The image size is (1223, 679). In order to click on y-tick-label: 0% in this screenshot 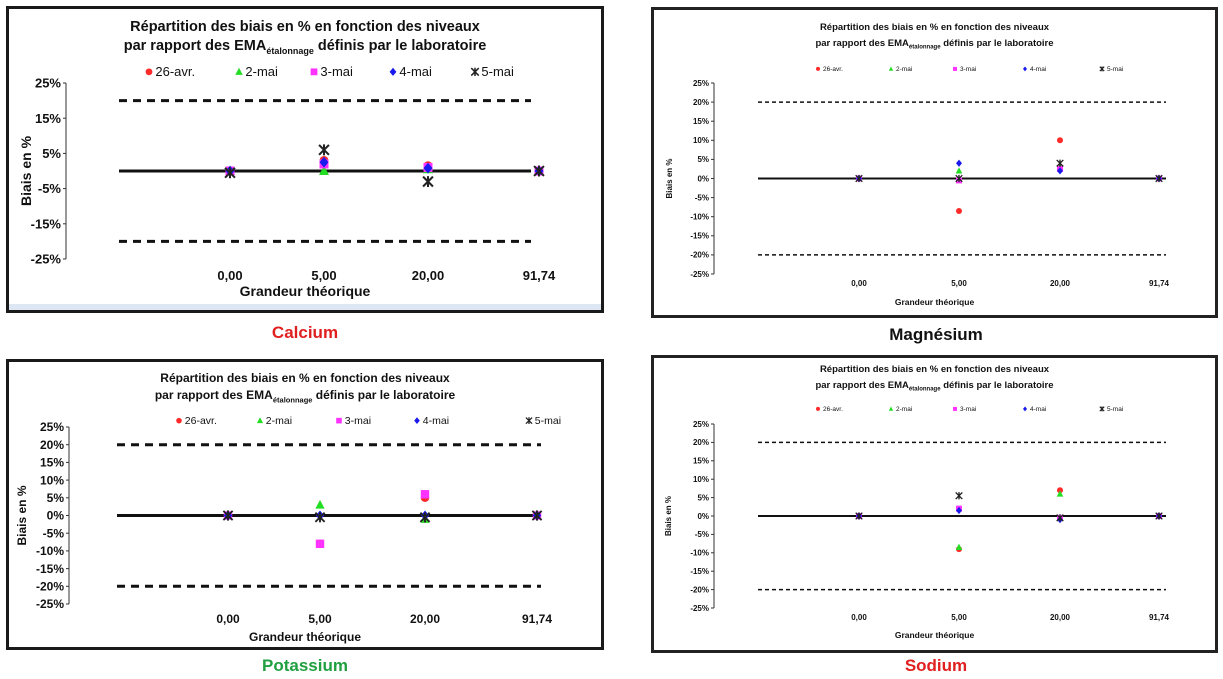, I will do `click(703, 516)`.